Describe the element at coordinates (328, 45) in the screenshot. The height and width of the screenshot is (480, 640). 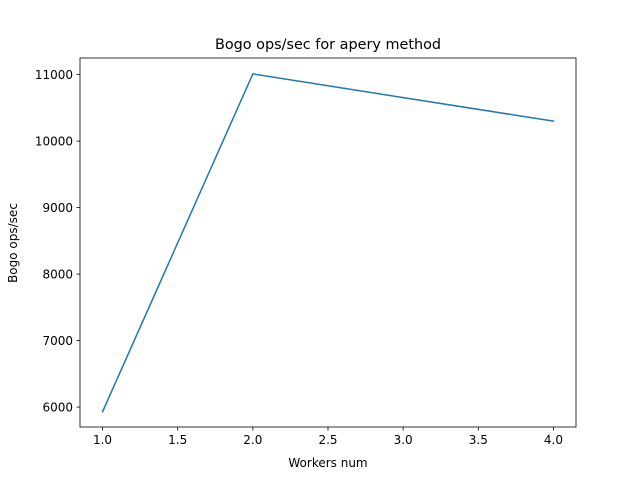
I see `chart-title: Bogo ops/sec for apery method` at that location.